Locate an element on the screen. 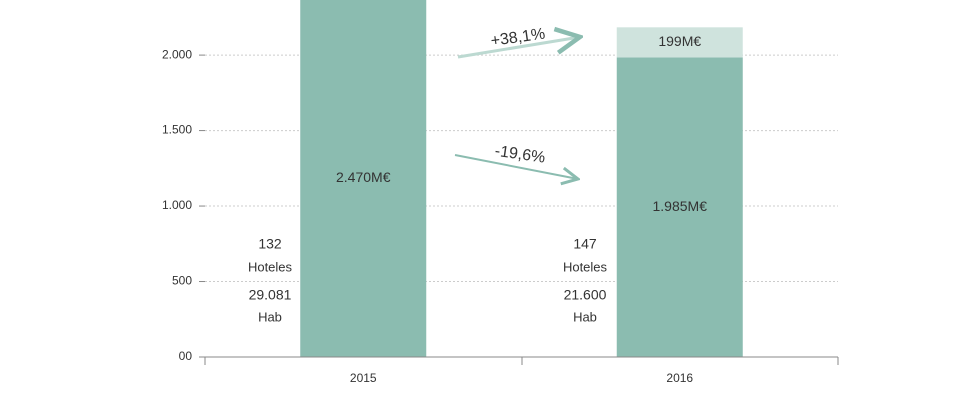 The image size is (960, 400). value-label: 1.985M€ is located at coordinates (680, 206).